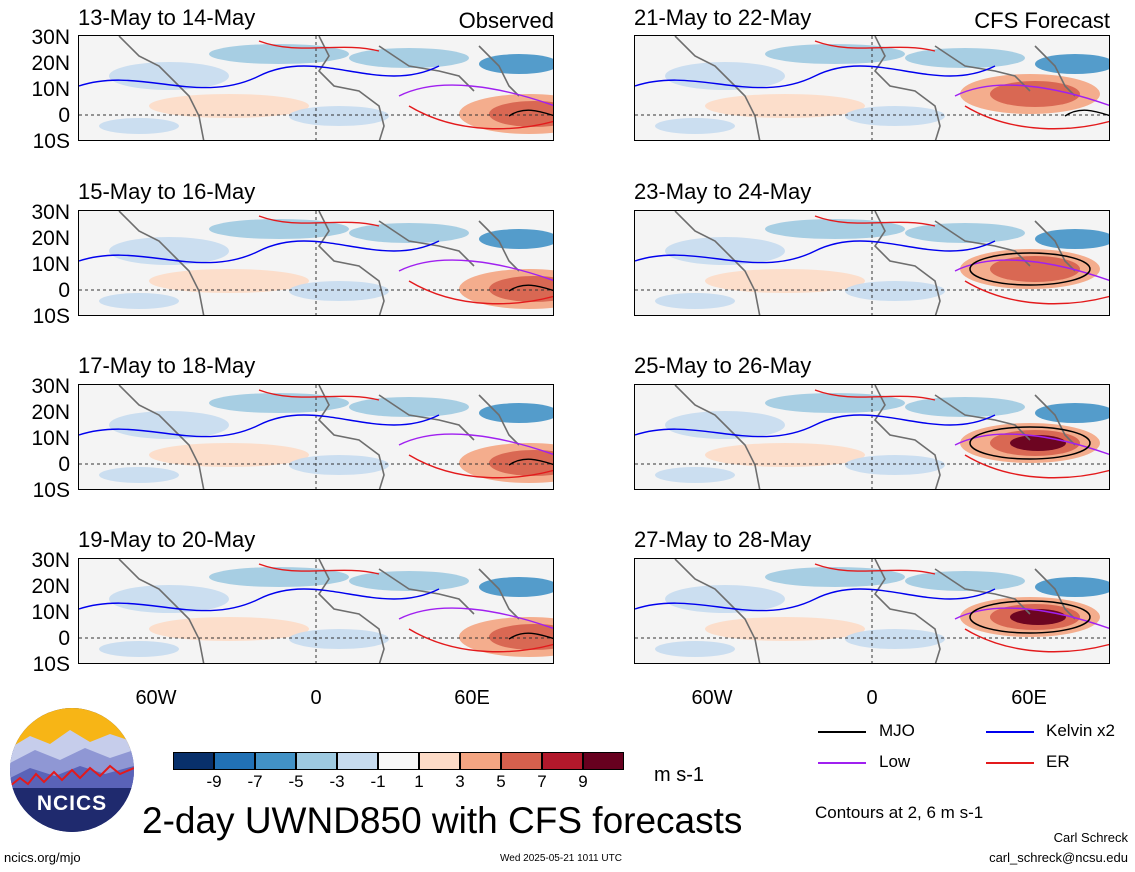 The height and width of the screenshot is (872, 1135). Describe the element at coordinates (561, 858) in the screenshot. I see `footer-timestamp: Wed 2025-05-21 1011 UTC` at that location.